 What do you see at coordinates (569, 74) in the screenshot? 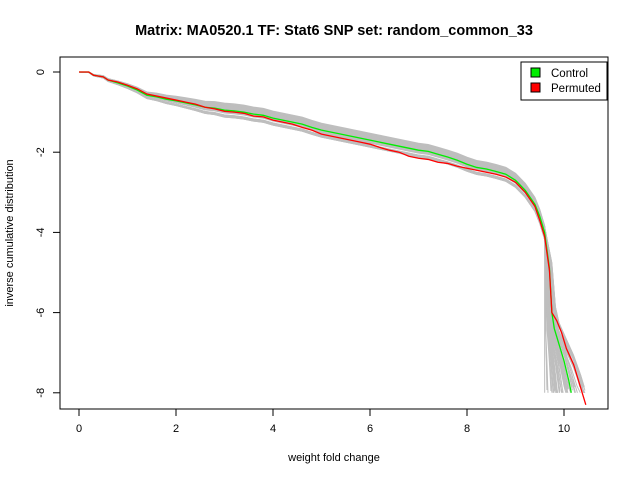
I see `legend-label-control: Control` at bounding box center [569, 74].